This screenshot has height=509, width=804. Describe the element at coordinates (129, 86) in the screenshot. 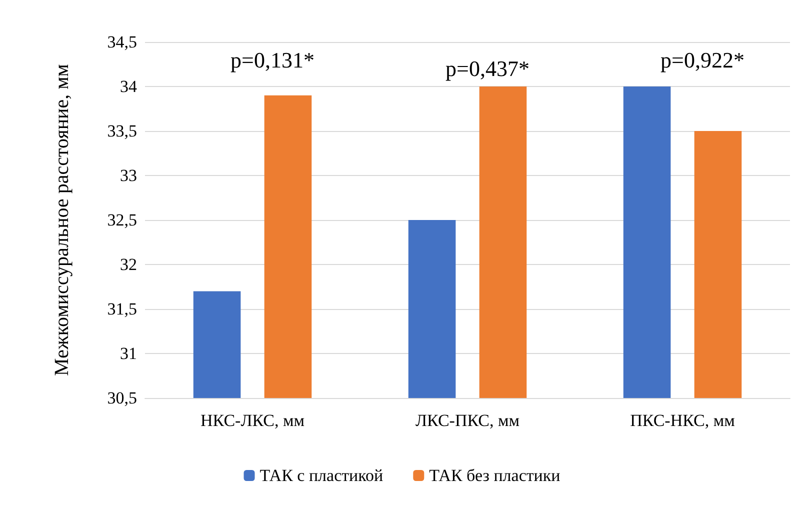

I see `y-tick-label: 34` at that location.